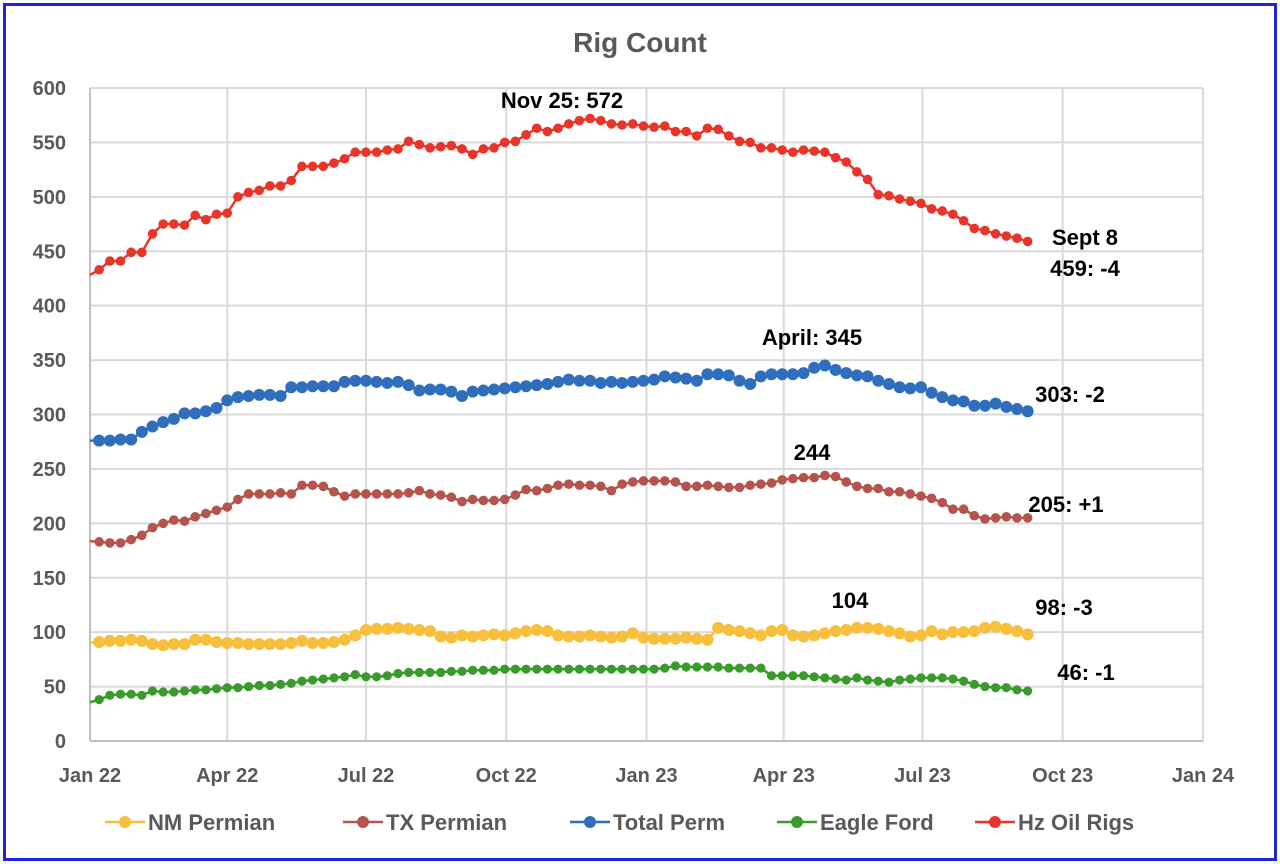 This screenshot has height=864, width=1280. I want to click on annotation-label: 205: +1, so click(1065, 504).